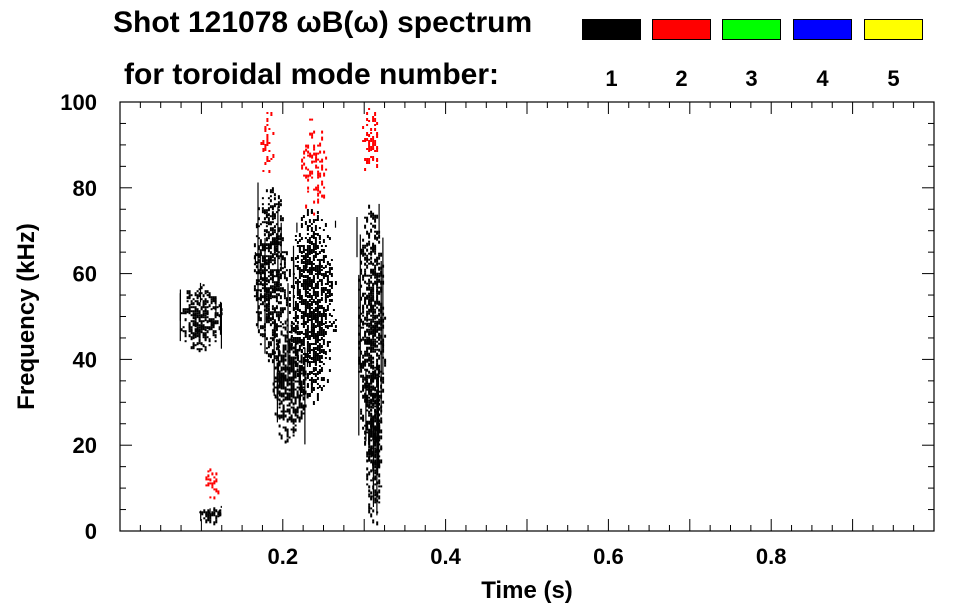 This screenshot has height=615, width=963. What do you see at coordinates (383, 305) in the screenshot?
I see `spectrum-streak` at bounding box center [383, 305].